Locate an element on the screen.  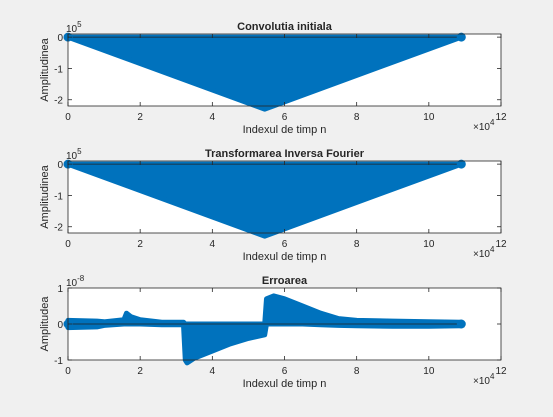
chart-title: Transformarea Inversa Fourier is located at coordinates (285, 154).